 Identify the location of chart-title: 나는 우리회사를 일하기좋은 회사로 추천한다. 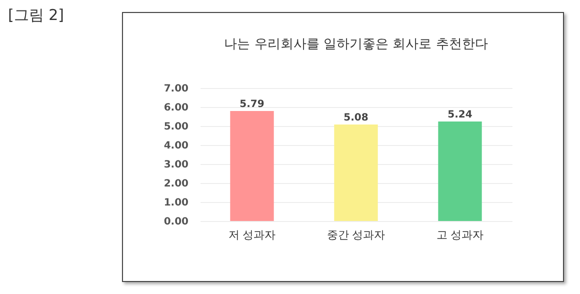
(356, 44).